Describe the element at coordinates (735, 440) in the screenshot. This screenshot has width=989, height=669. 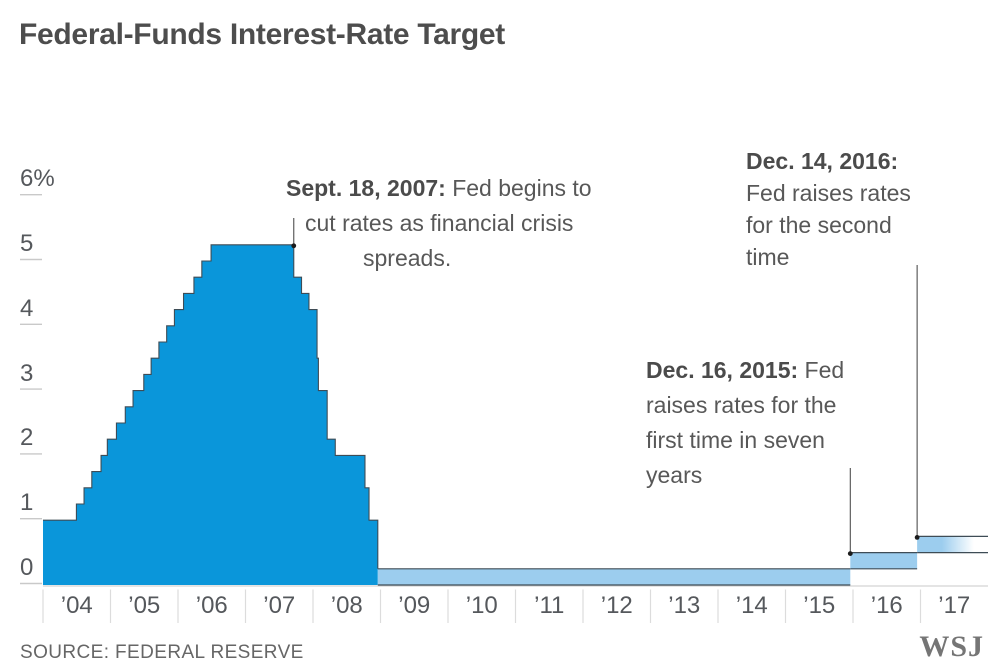
I see `annotation-text: first time in seven` at that location.